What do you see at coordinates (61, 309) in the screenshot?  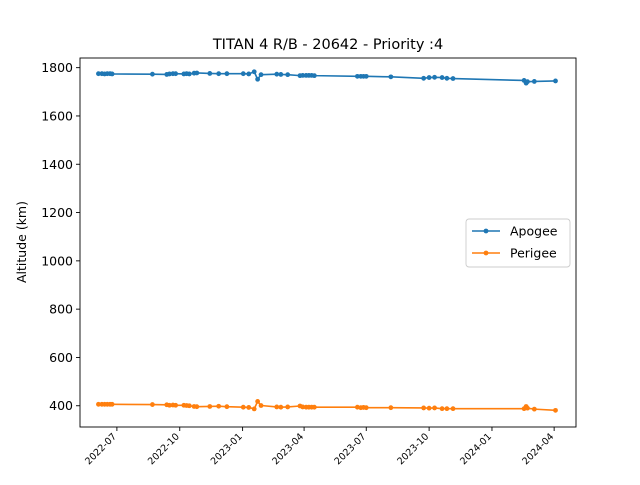 I see `y-tick-label: 800` at bounding box center [61, 309].